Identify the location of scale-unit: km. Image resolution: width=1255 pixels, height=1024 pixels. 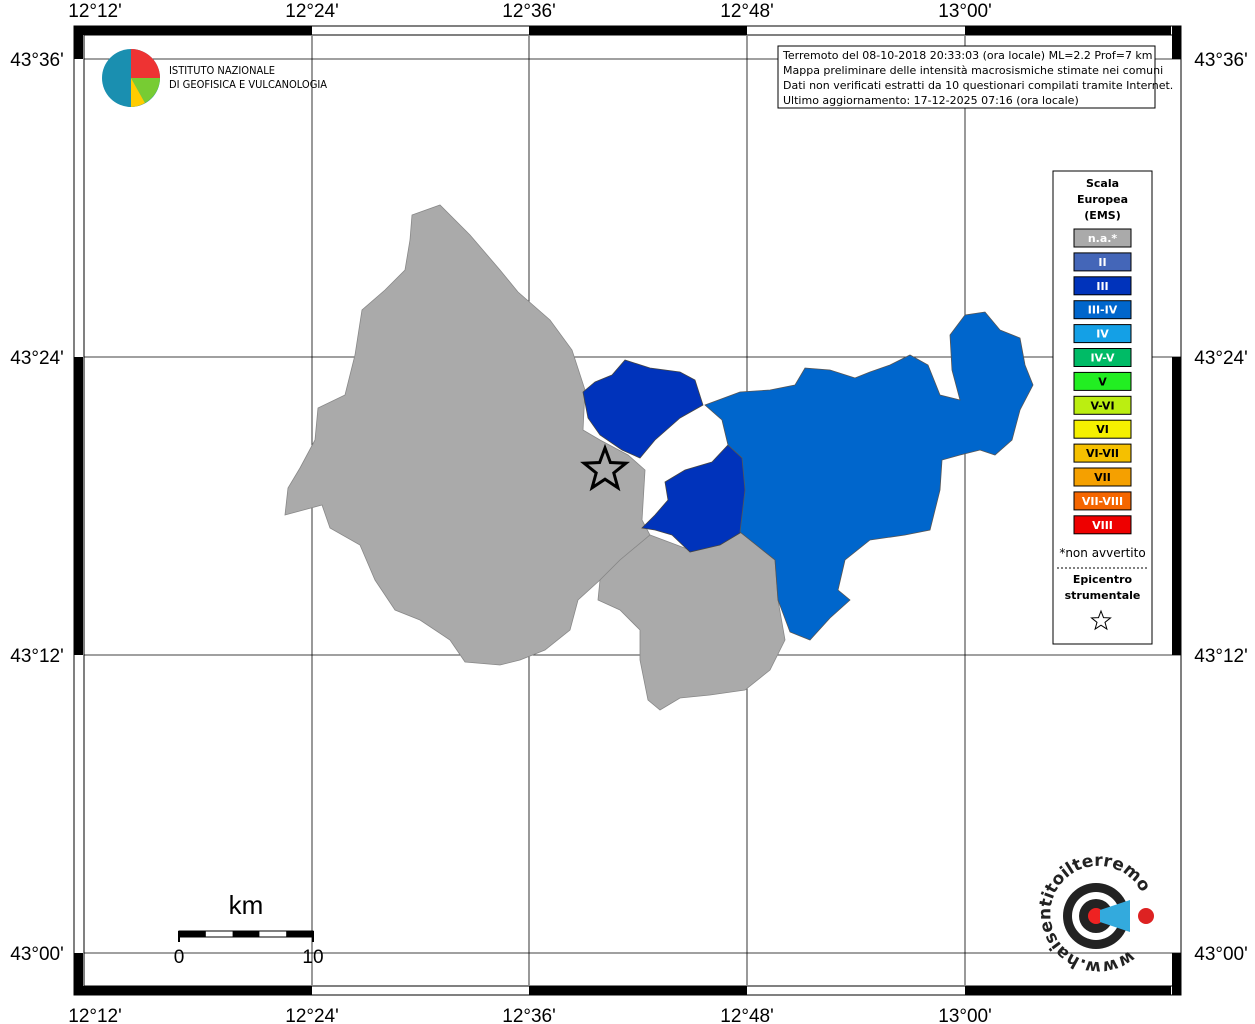
(246, 905).